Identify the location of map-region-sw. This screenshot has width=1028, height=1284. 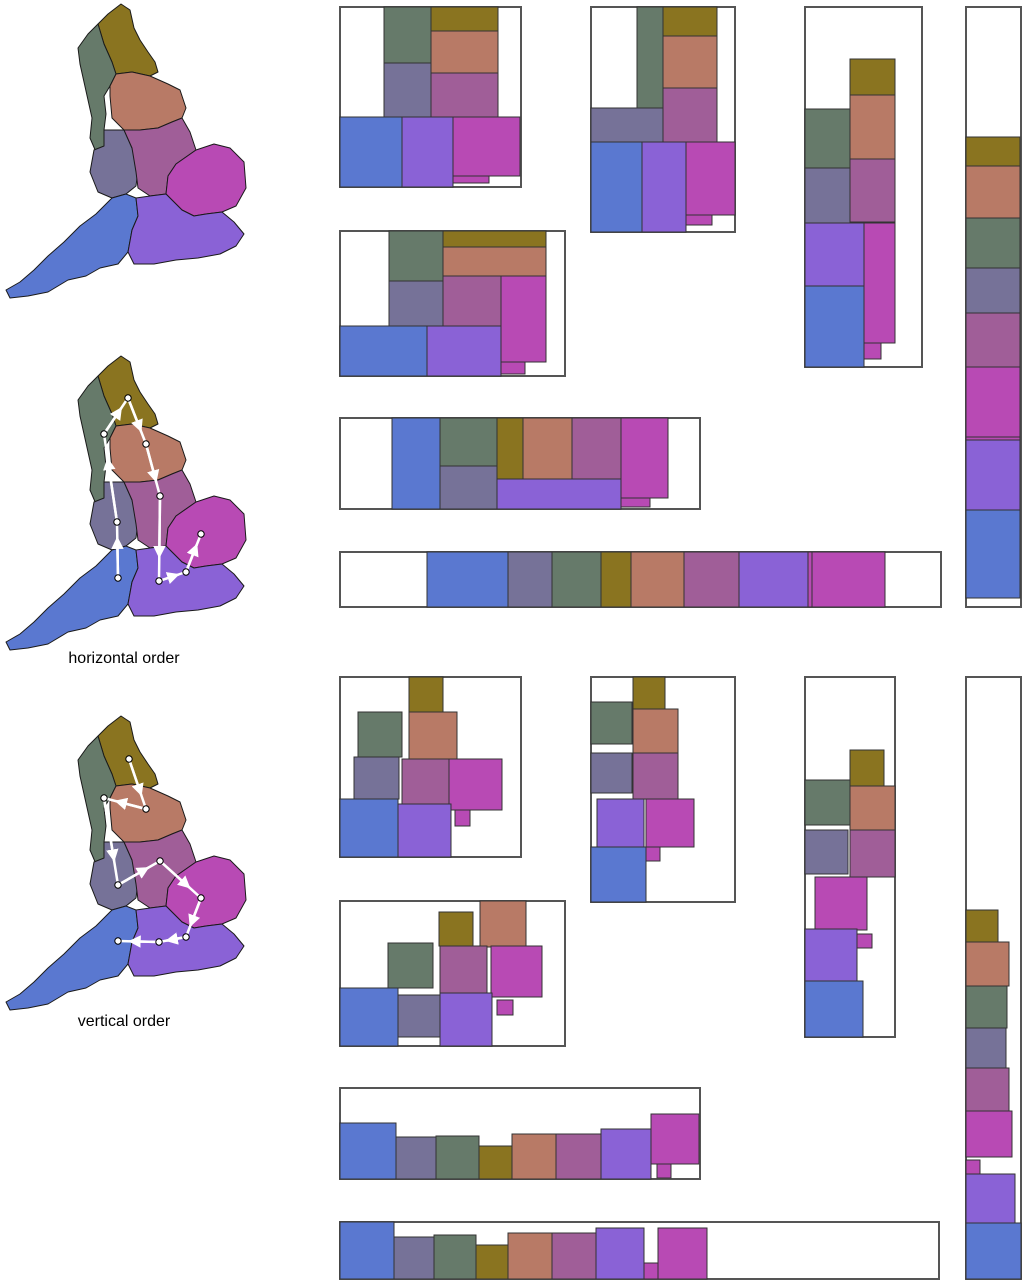
(72, 246).